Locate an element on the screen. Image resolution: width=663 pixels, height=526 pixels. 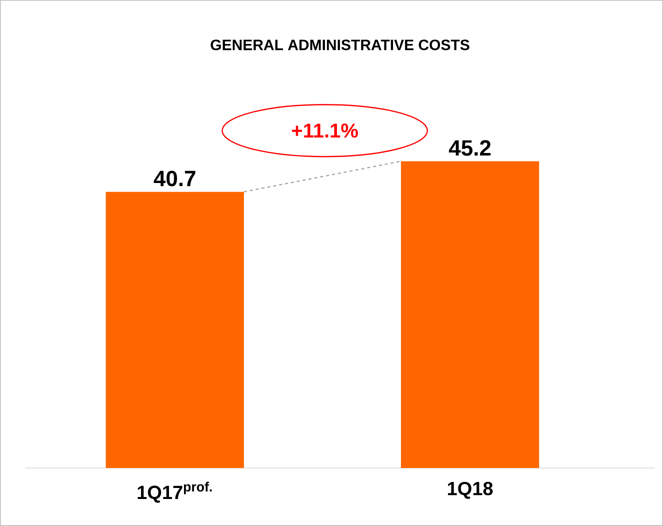
text: +11.1% is located at coordinates (325, 131).